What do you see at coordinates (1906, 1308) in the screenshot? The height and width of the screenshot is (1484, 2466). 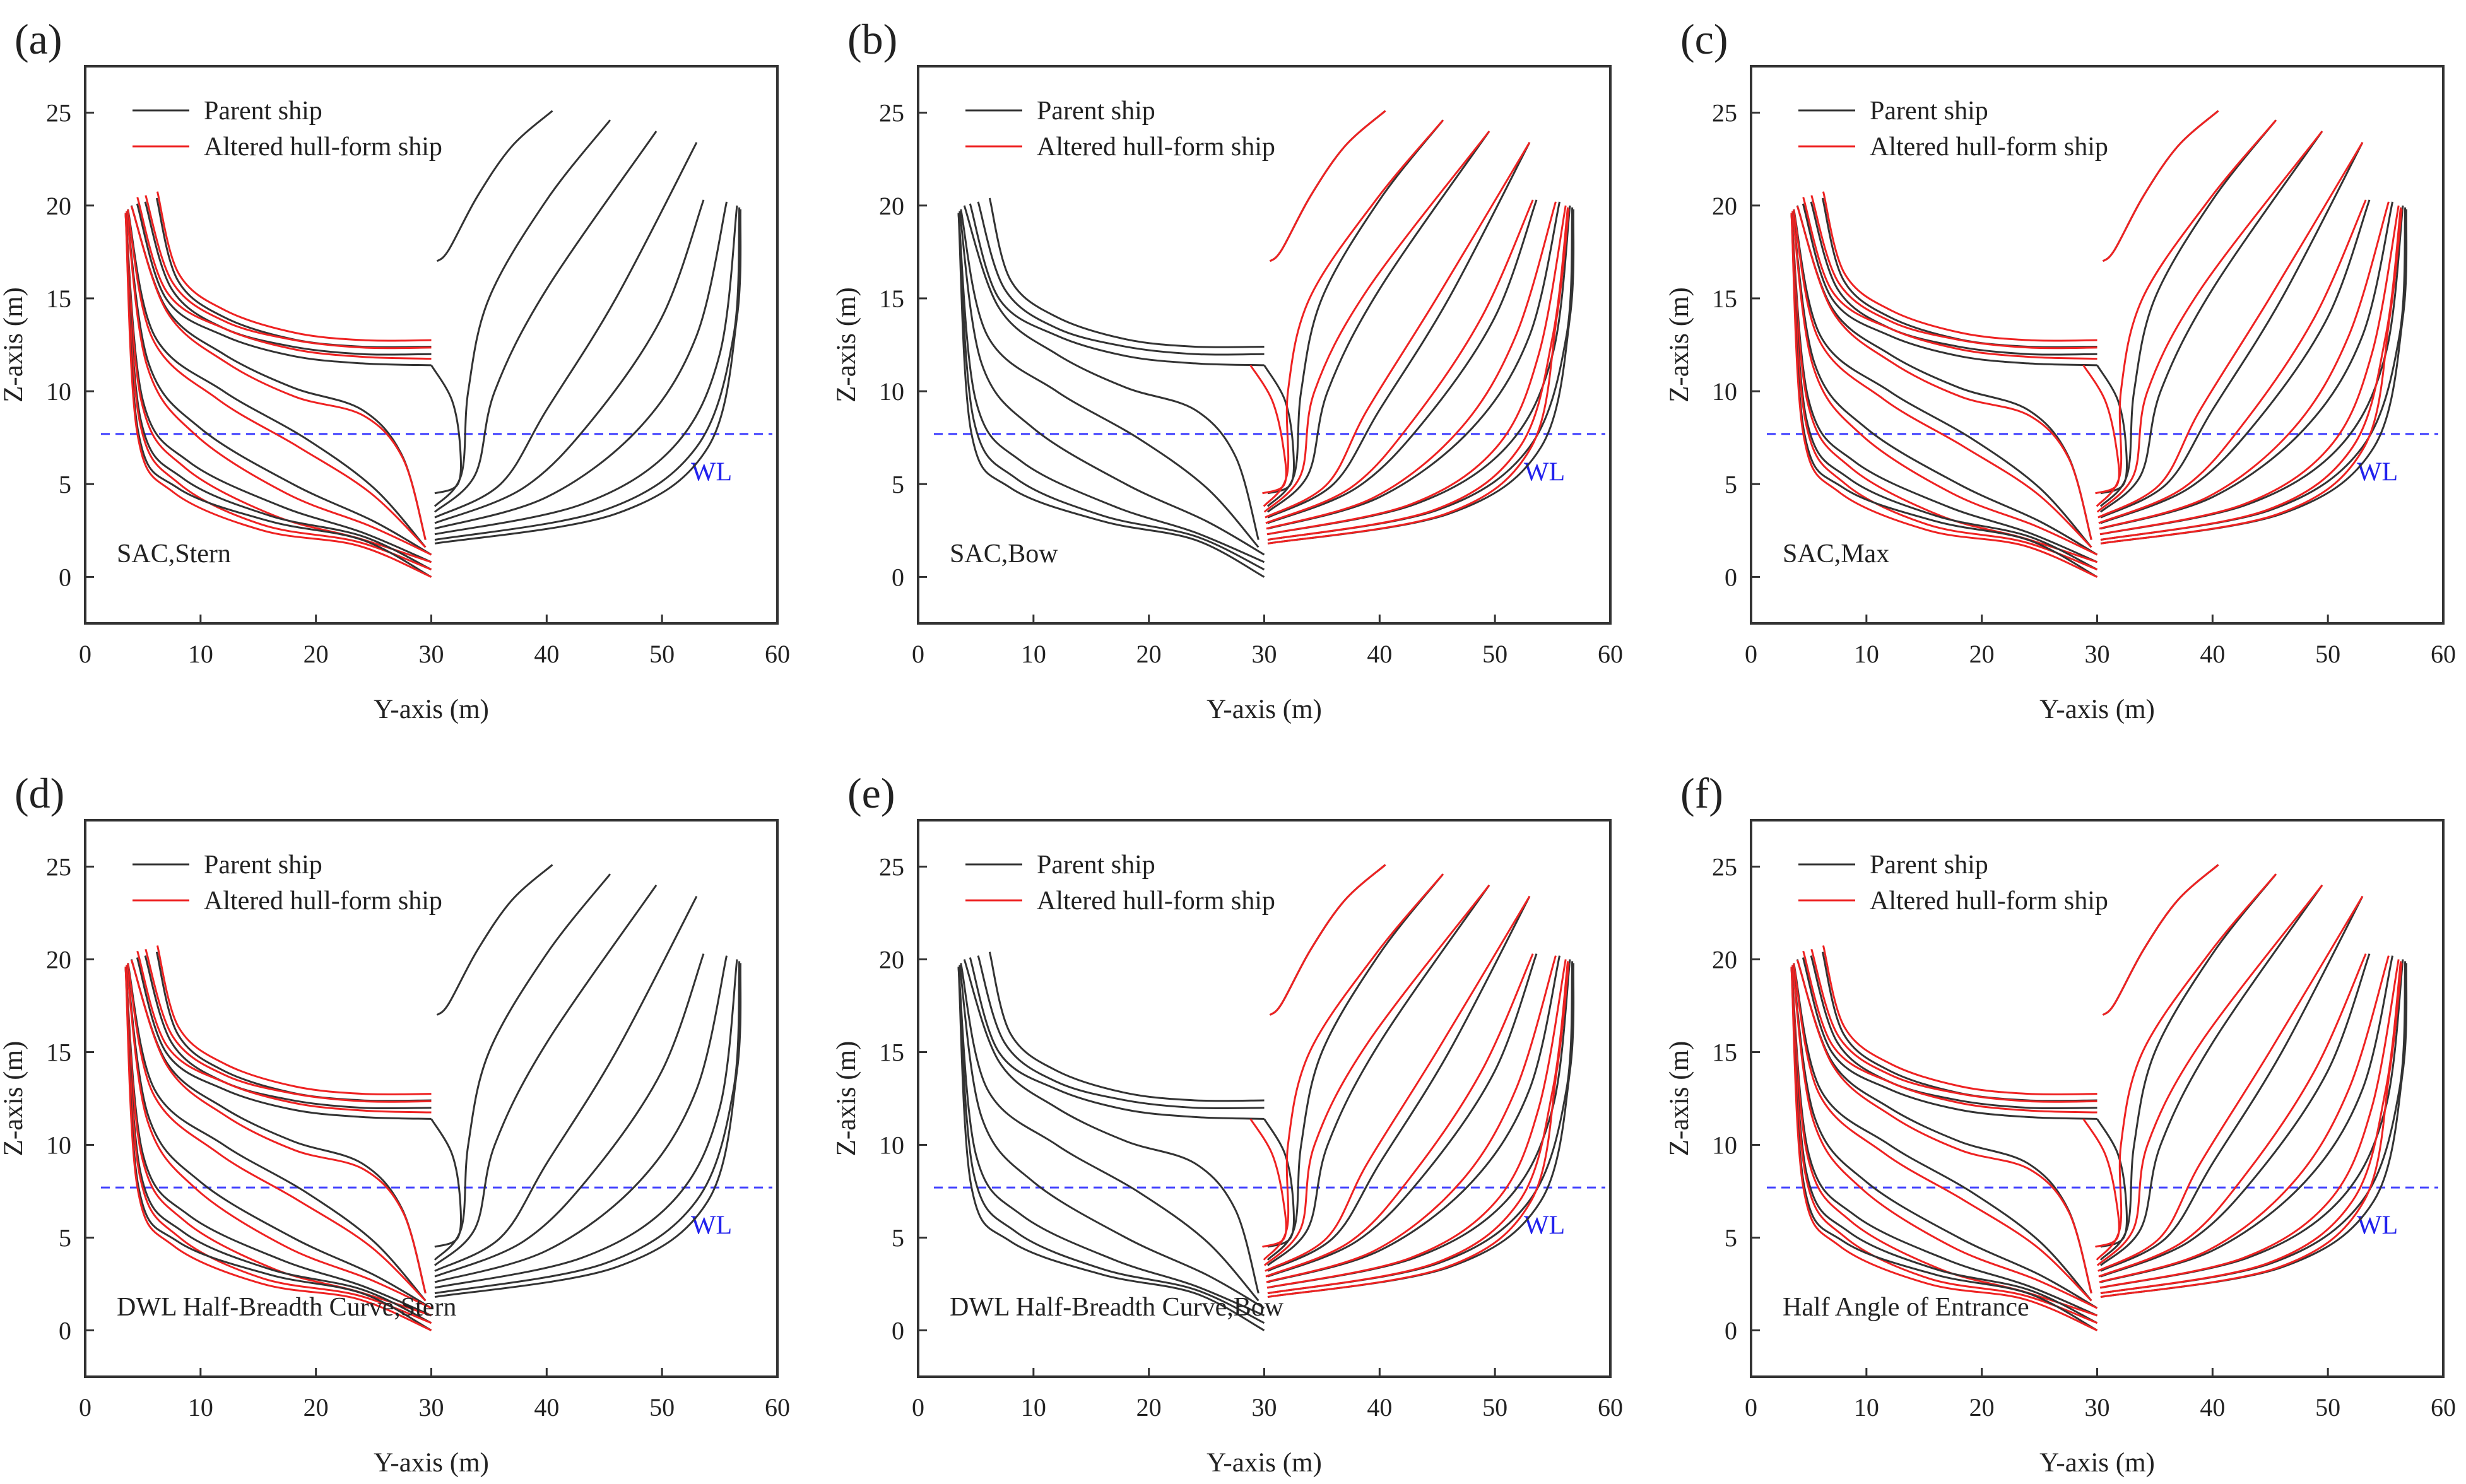 I see `panel-annotation: Half Angle of Entrance` at bounding box center [1906, 1308].